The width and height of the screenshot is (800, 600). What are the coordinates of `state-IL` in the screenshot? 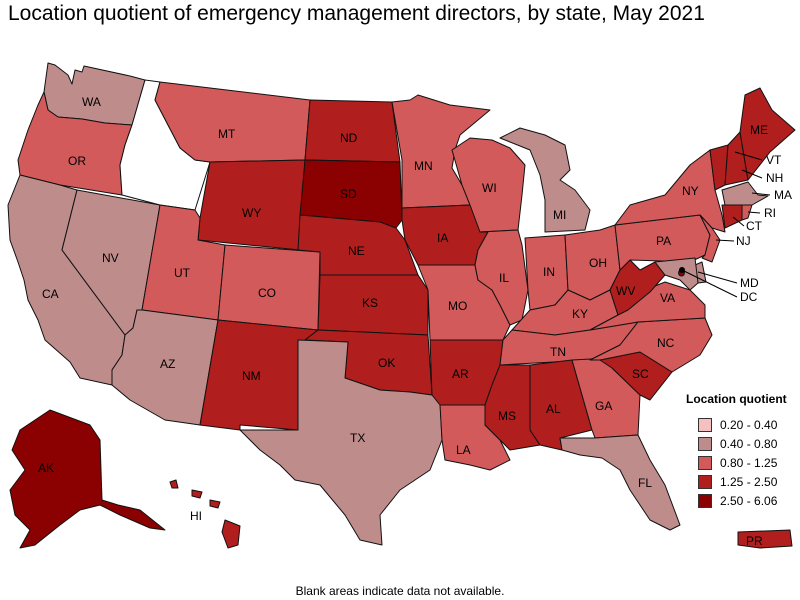 It's located at (501, 277).